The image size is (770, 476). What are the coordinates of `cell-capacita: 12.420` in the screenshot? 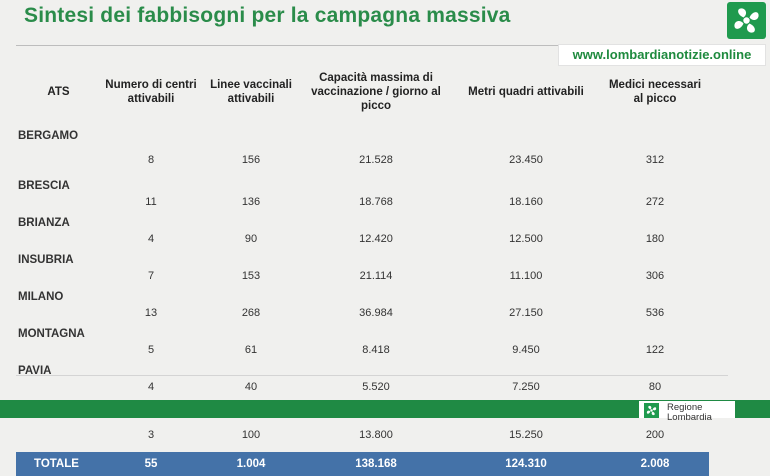 It's located at (376, 238).